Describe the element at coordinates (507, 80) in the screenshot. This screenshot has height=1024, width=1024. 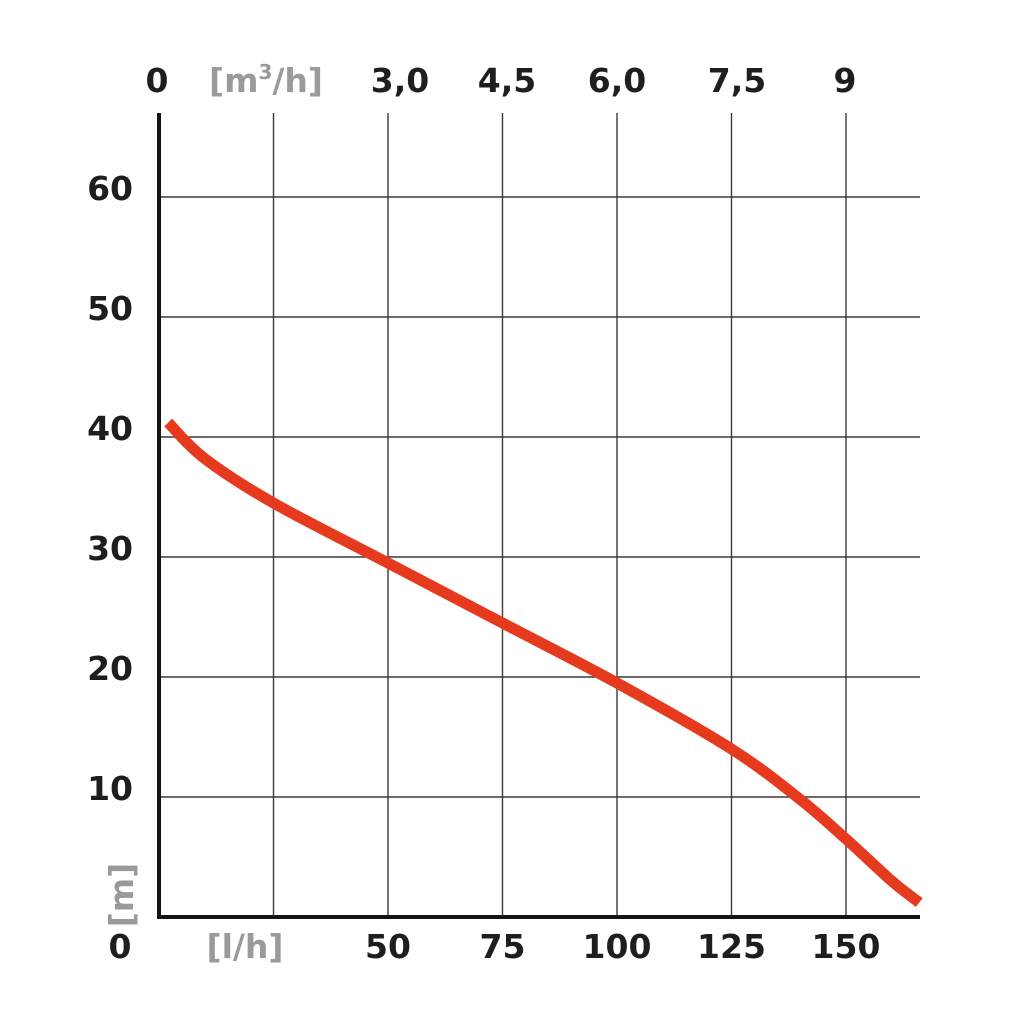
I see `x-top-tick-label: 4,5` at that location.